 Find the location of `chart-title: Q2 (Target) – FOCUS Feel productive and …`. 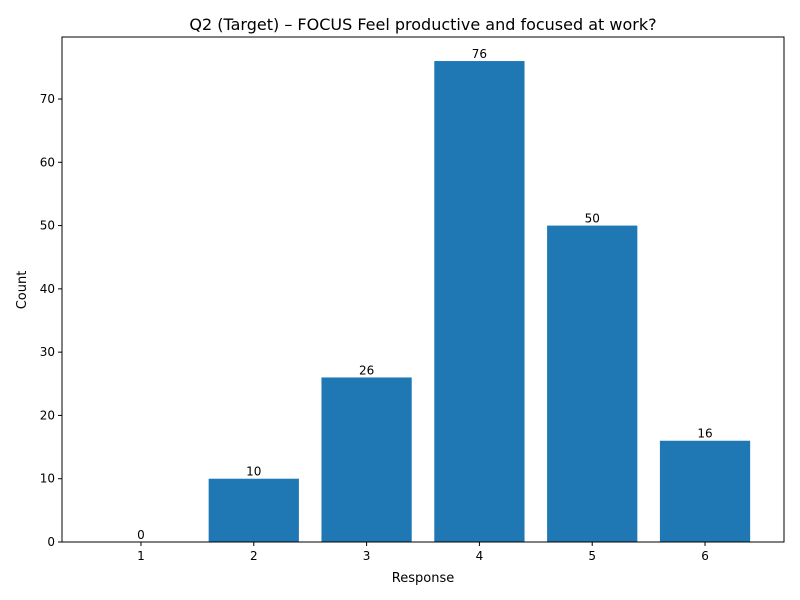

chart-title: Q2 (Target) – FOCUS Feel productive and … is located at coordinates (422, 24).